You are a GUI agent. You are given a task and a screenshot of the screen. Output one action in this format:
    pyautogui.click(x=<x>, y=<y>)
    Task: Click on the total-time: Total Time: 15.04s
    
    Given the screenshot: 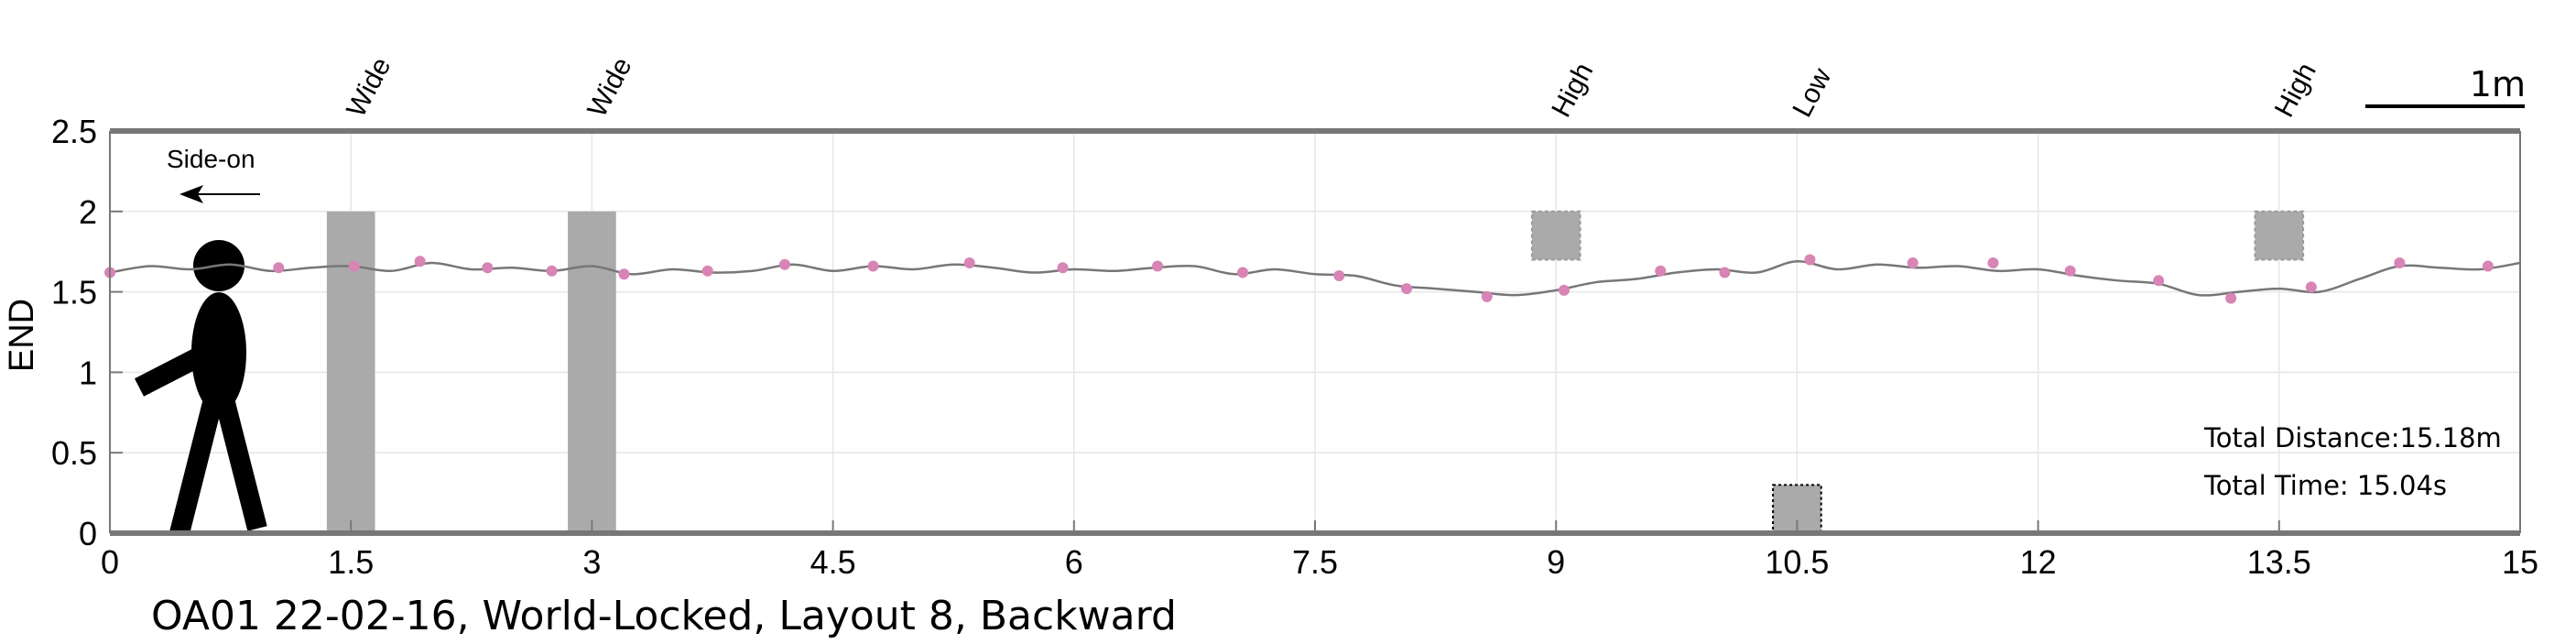 What is the action you would take?
    pyautogui.click(x=2325, y=486)
    